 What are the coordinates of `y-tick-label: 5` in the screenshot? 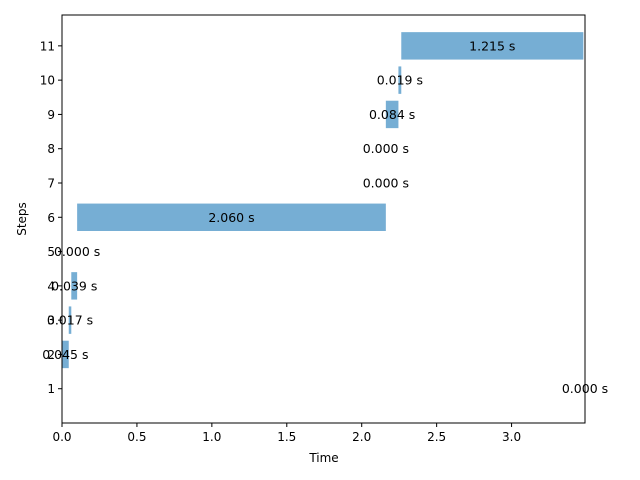 It's located at (51, 252).